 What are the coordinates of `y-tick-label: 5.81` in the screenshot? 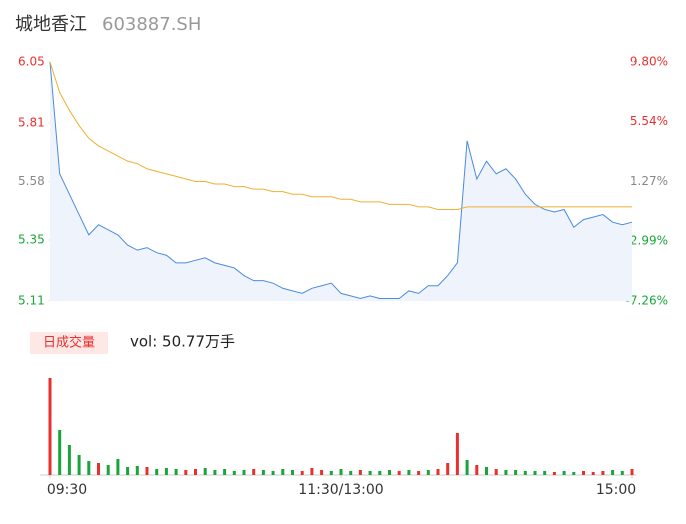 It's located at (31, 123).